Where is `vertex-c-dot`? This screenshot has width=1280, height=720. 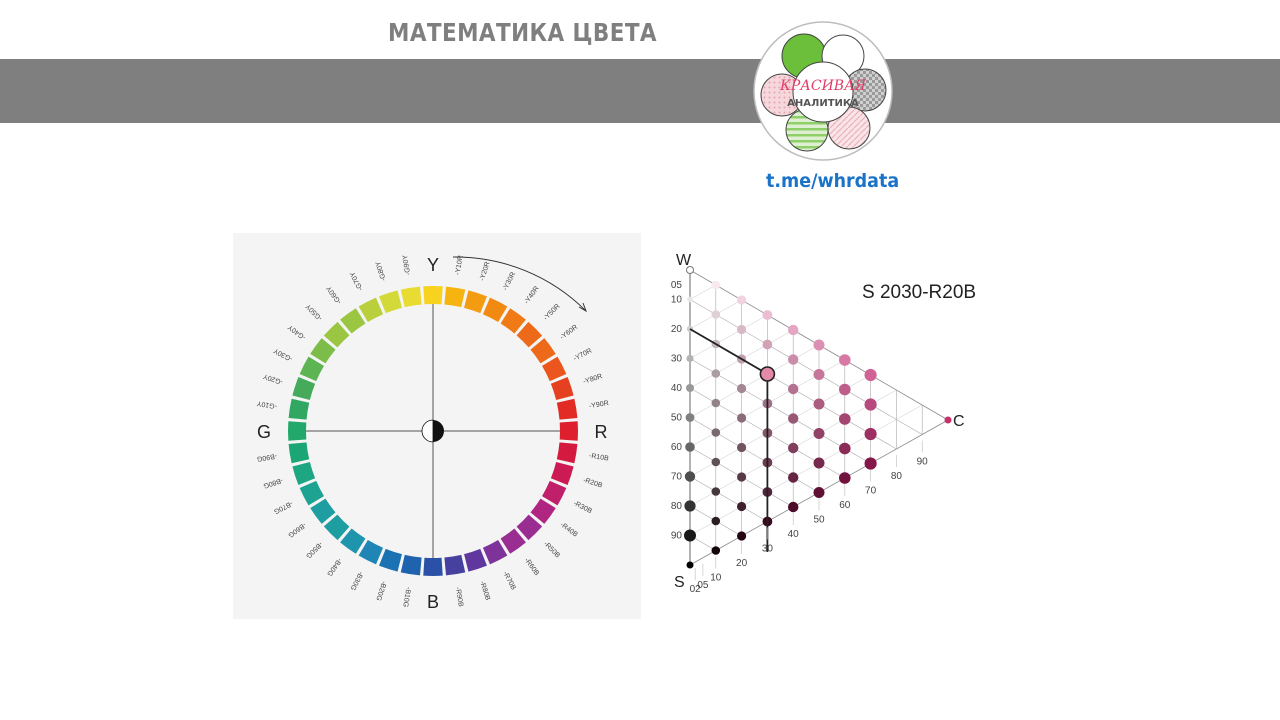
vertex-c-dot is located at coordinates (948, 420).